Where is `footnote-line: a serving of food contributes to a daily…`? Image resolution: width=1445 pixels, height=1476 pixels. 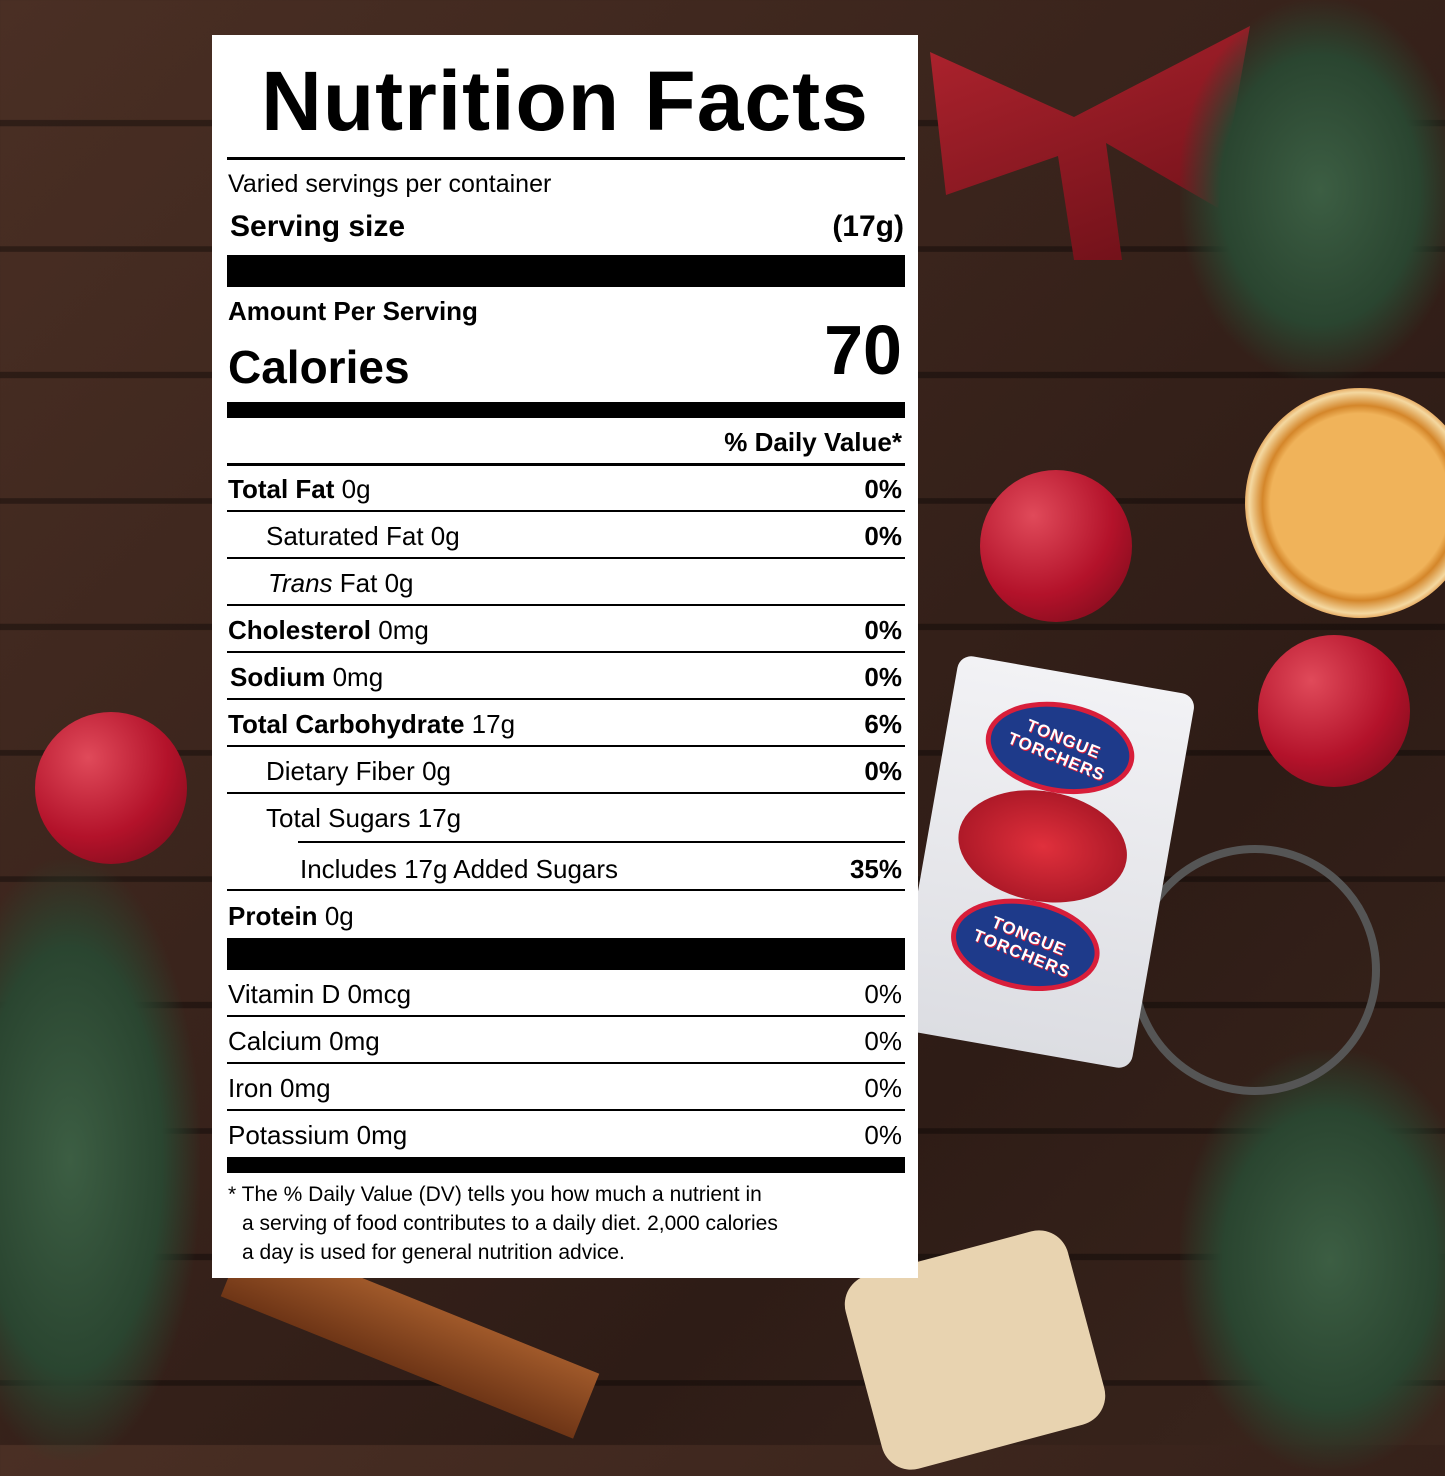
footnote-line: a serving of food contributes to a daily… is located at coordinates (510, 1223).